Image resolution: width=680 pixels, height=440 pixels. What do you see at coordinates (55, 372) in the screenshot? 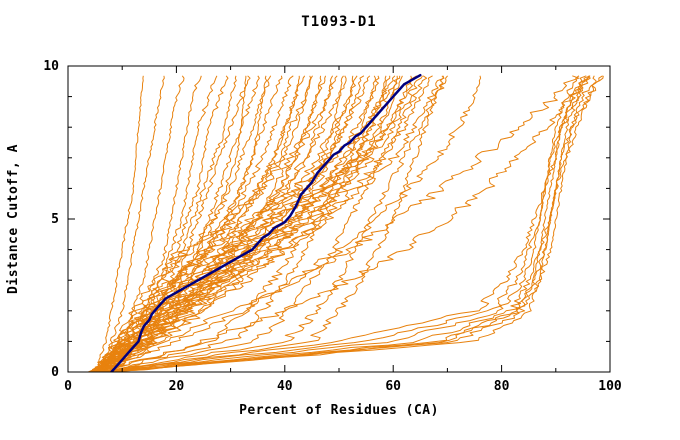
I see `y-tick-label: 0` at bounding box center [55, 372].